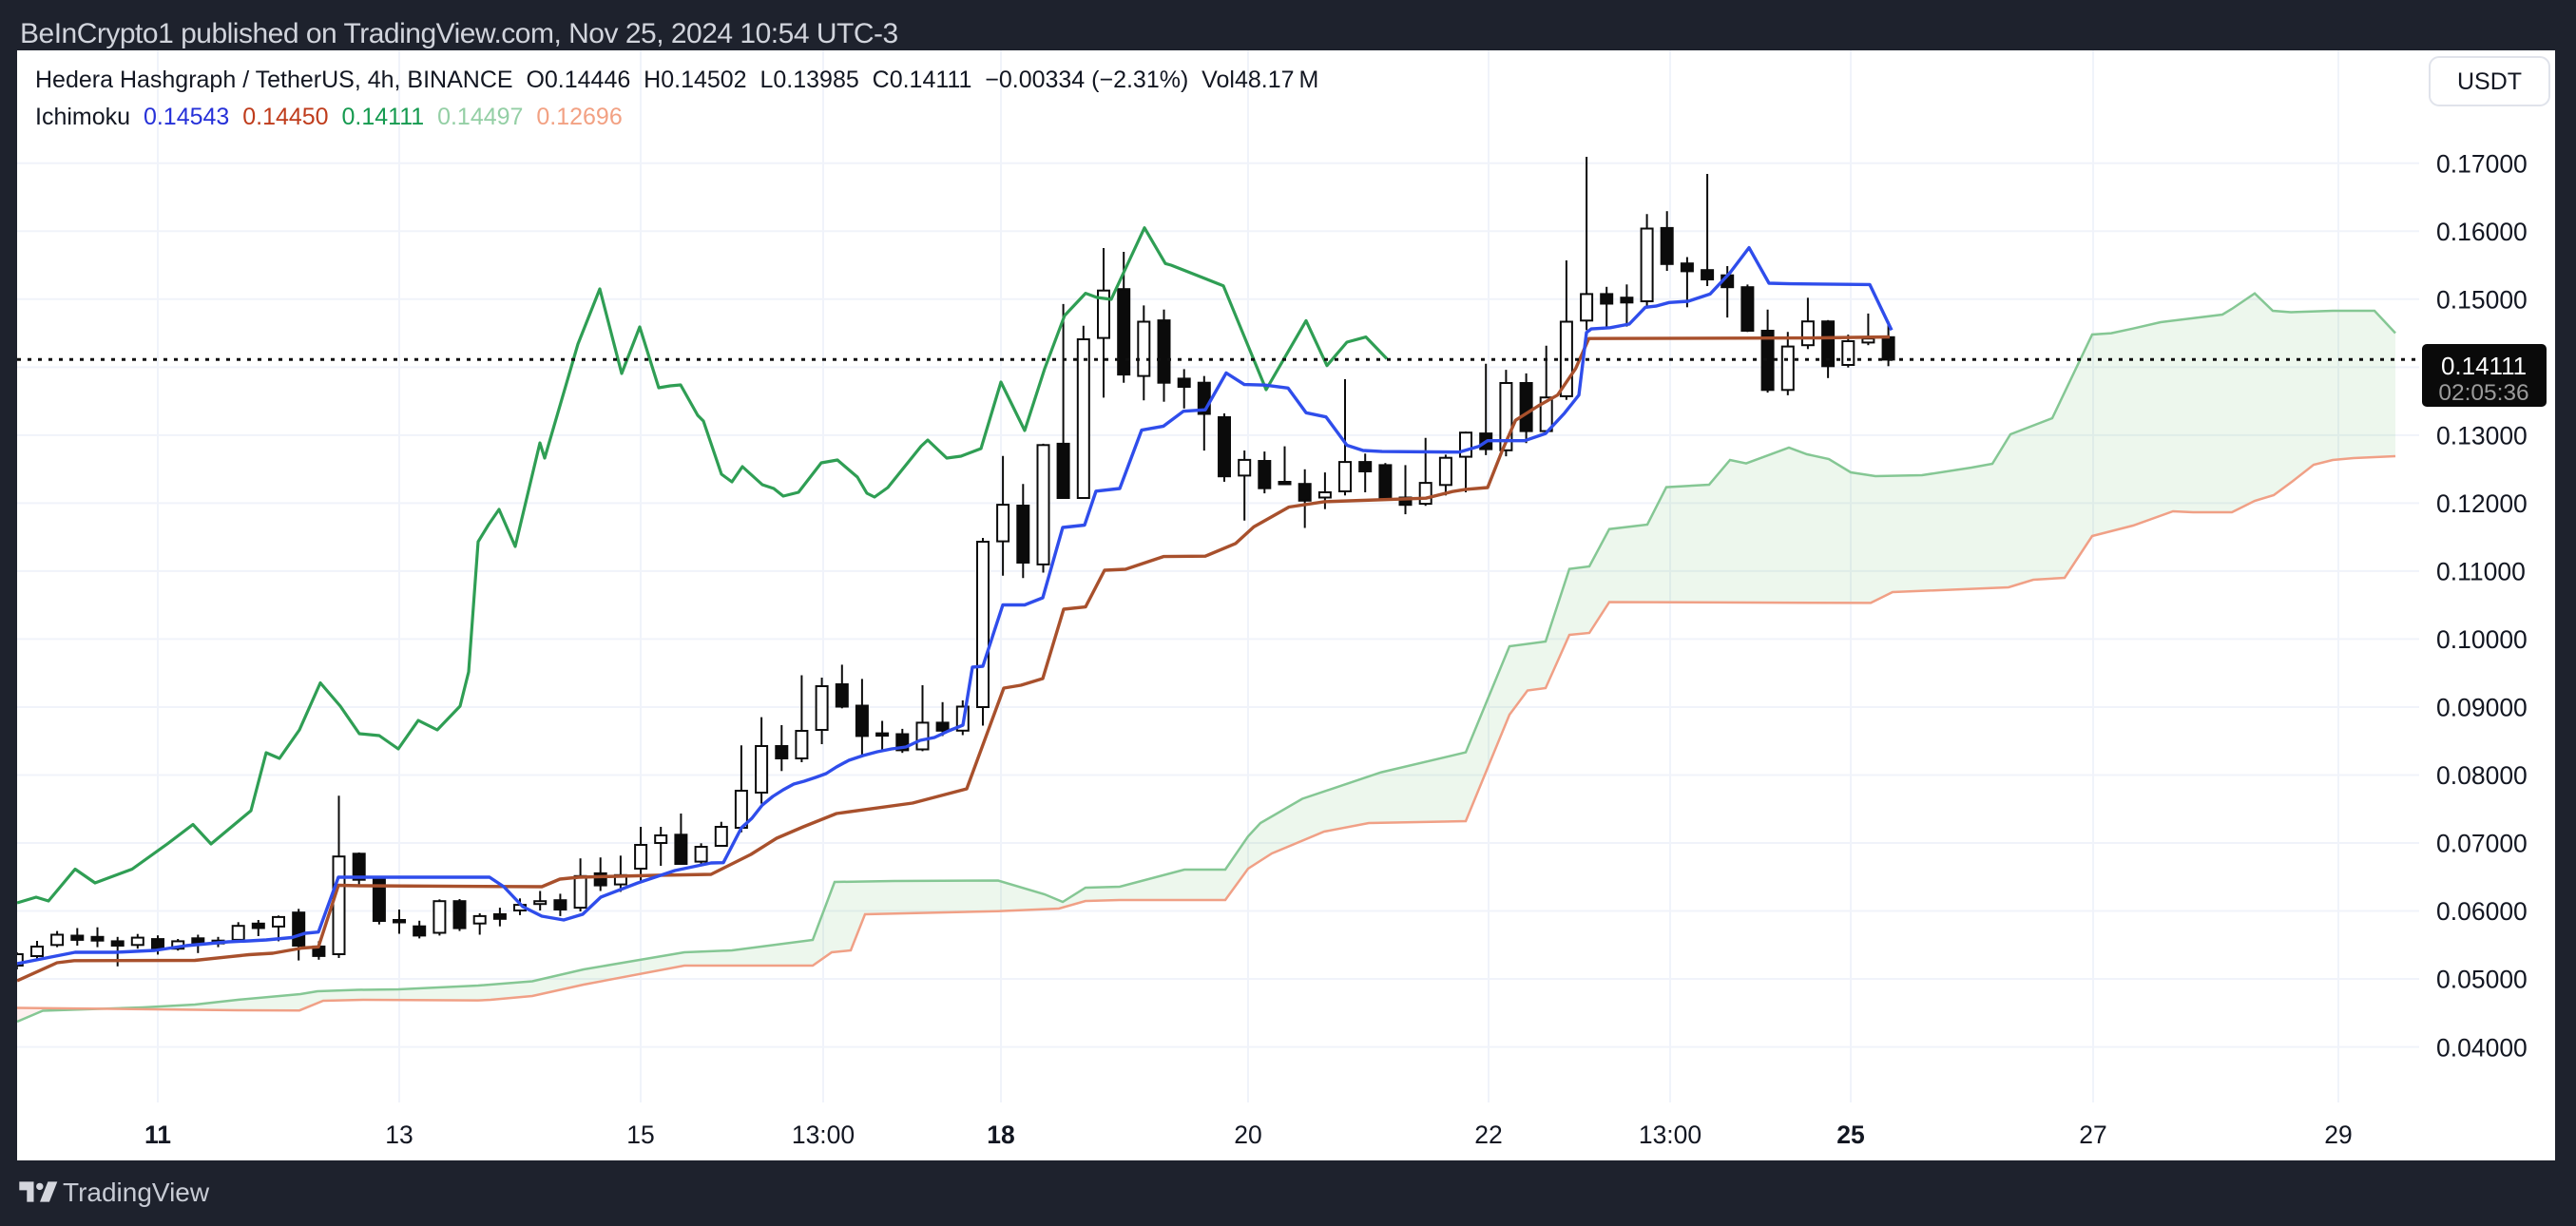 The width and height of the screenshot is (2576, 1226). What do you see at coordinates (2489, 82) in the screenshot?
I see `svg-text: USDT` at bounding box center [2489, 82].